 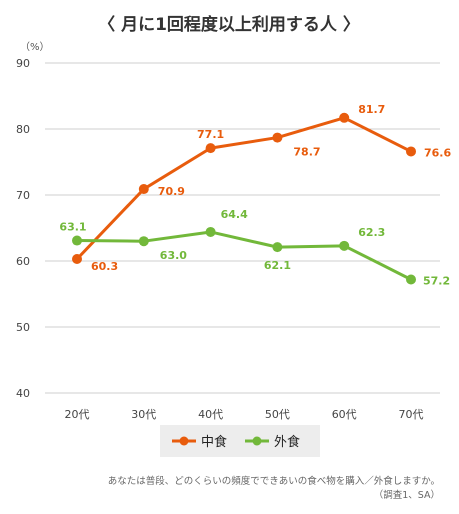 I want to click on legend-label-1: 外食, so click(x=287, y=442).